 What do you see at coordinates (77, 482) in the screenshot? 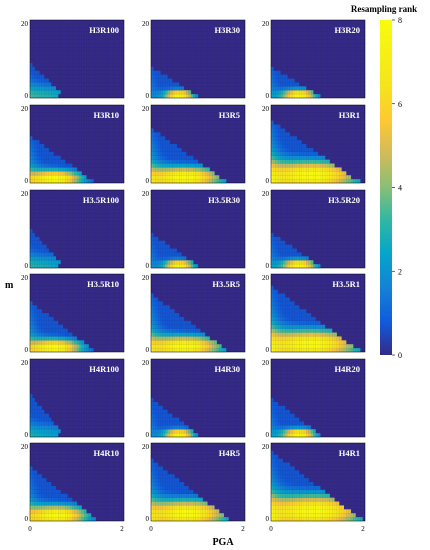
I see `panel-frame` at bounding box center [77, 482].